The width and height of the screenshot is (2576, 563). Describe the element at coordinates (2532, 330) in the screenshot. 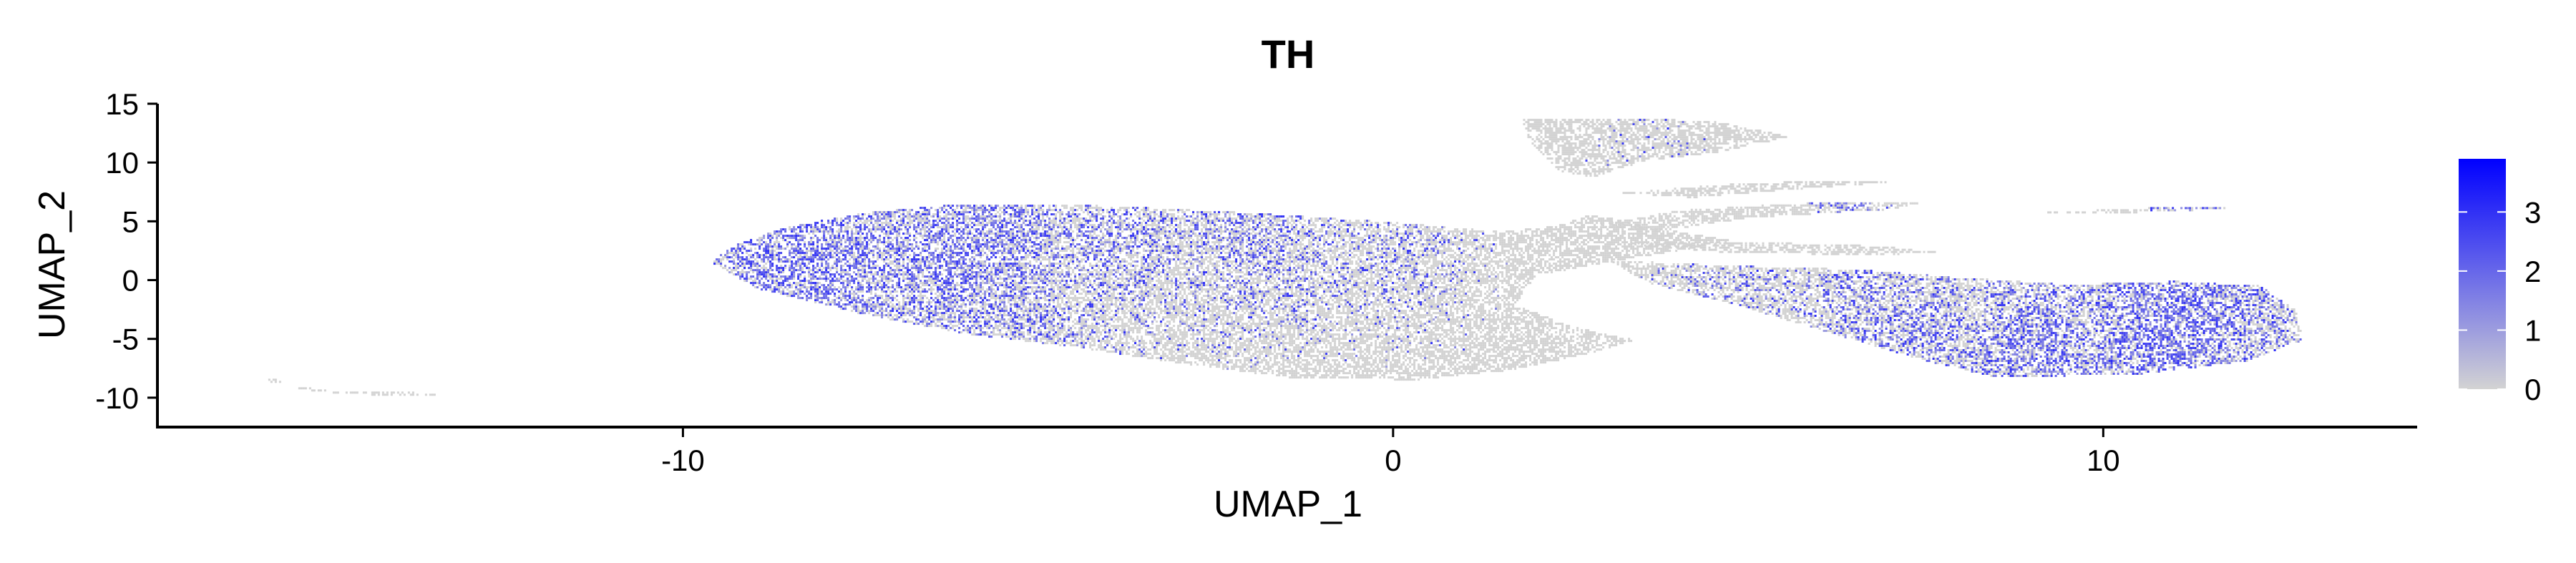

I see `colorbar-tick-label: 1` at that location.